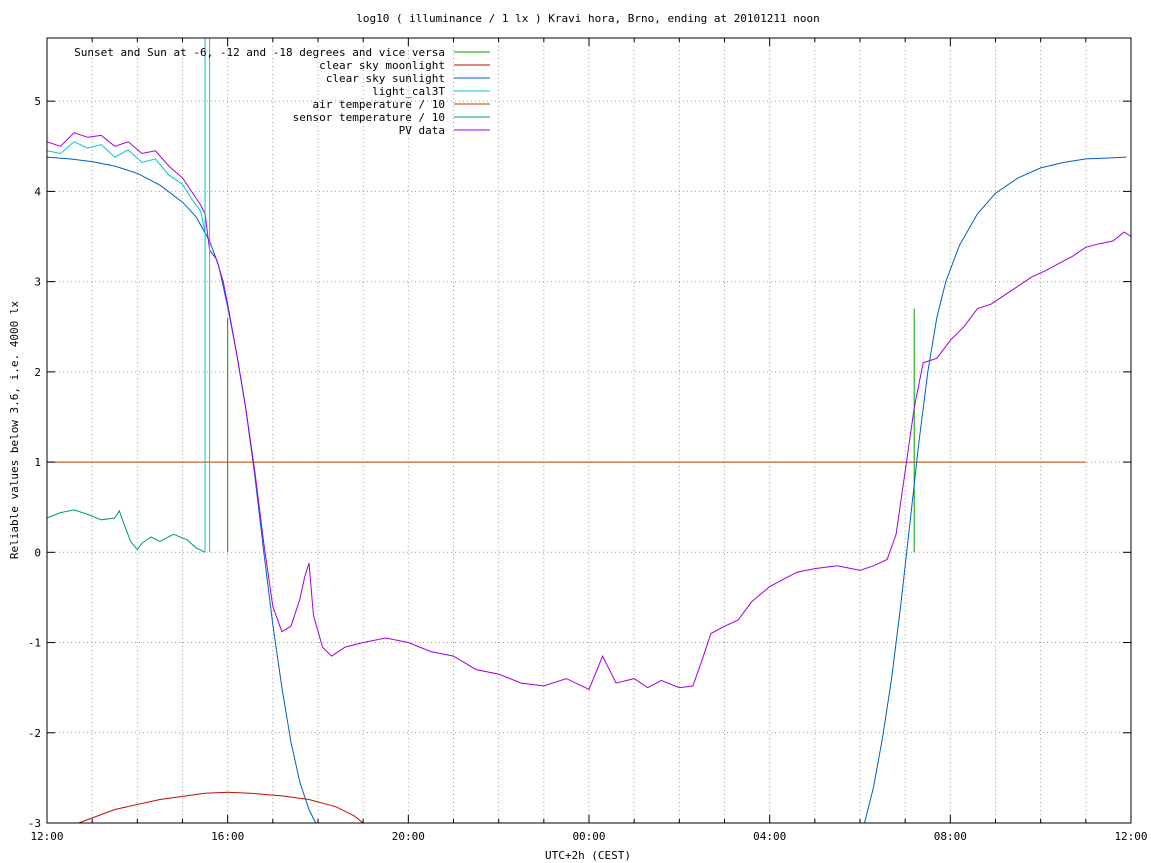 The width and height of the screenshot is (1151, 863). What do you see at coordinates (37, 462) in the screenshot?
I see `y-tick-label: 1` at bounding box center [37, 462].